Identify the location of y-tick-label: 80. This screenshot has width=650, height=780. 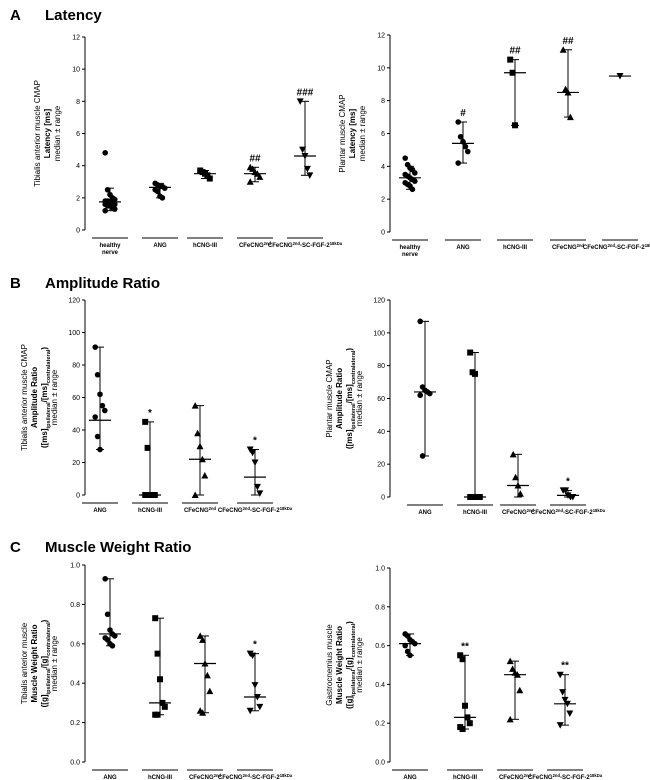
(76, 366).